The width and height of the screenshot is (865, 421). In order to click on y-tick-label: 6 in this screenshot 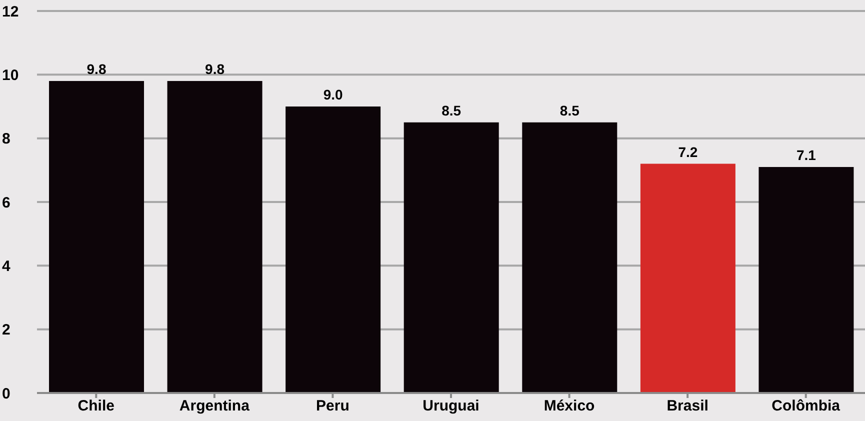, I will do `click(6, 203)`.